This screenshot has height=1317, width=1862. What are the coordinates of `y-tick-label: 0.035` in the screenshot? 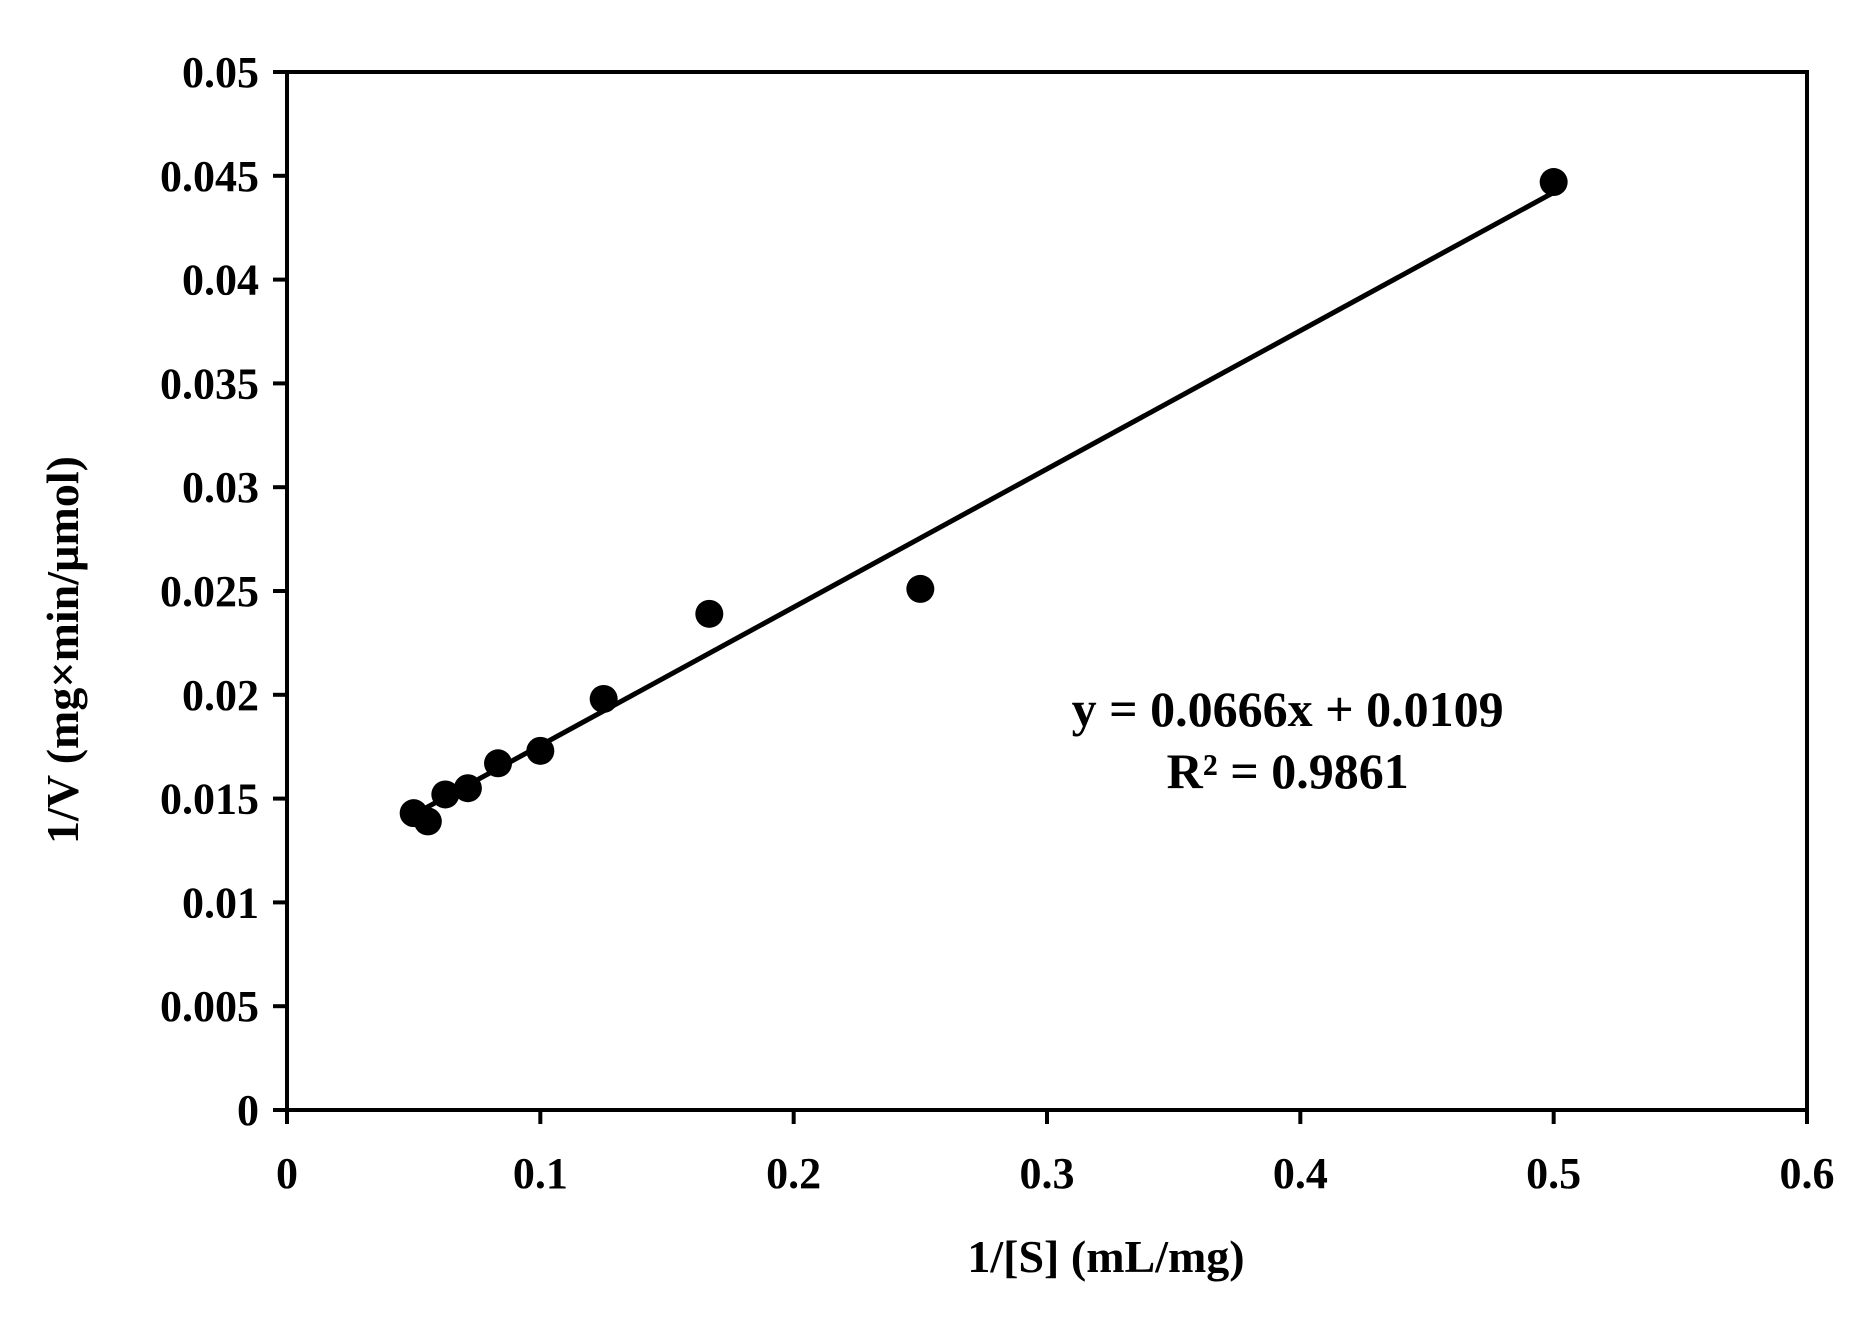 It's located at (209, 383).